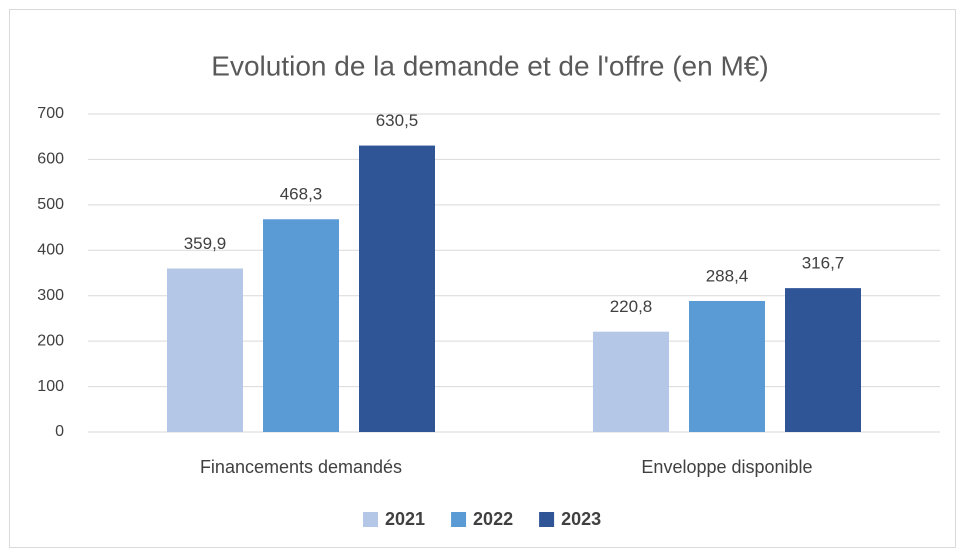 This screenshot has height=557, width=966. What do you see at coordinates (727, 275) in the screenshot?
I see `data-label: 288,4` at bounding box center [727, 275].